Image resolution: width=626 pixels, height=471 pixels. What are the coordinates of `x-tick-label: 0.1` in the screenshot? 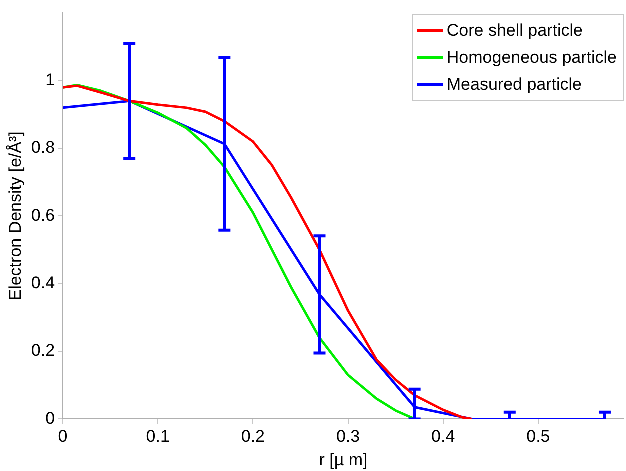 It's located at (158, 436).